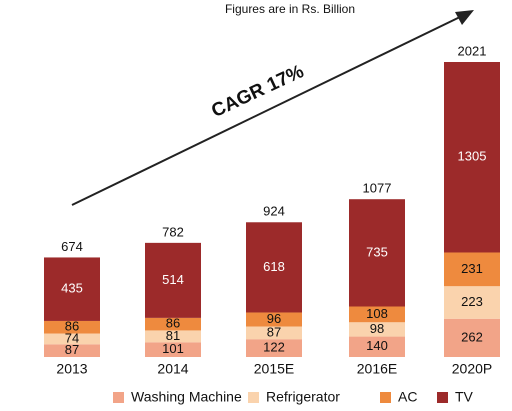 The image size is (512, 411). I want to click on legend-label: Refrigerator, so click(303, 397).